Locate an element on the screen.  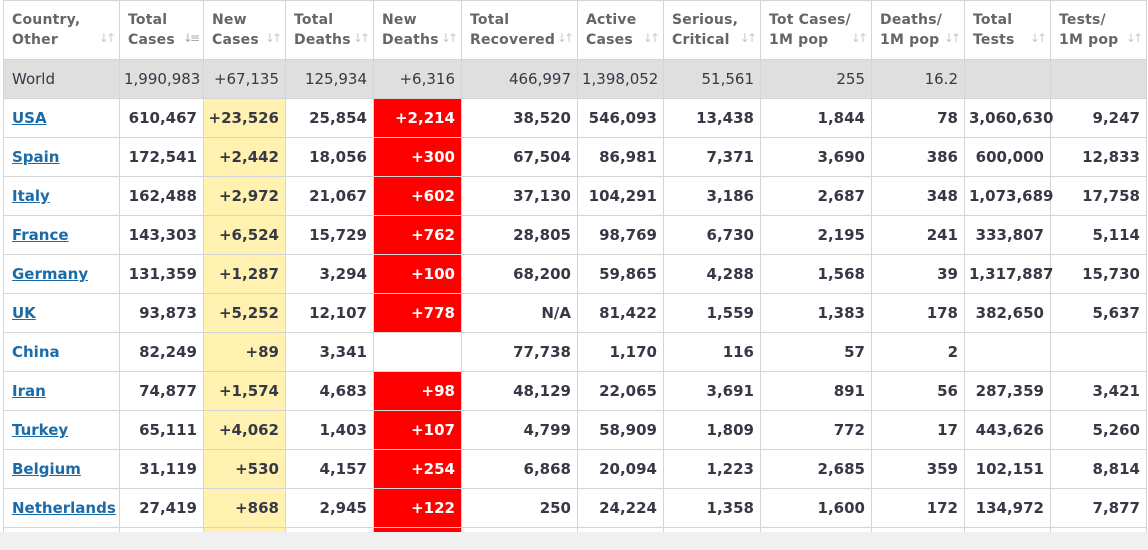
column-header-serious-critical: Serious, Critical ↓↑ is located at coordinates (712, 30).